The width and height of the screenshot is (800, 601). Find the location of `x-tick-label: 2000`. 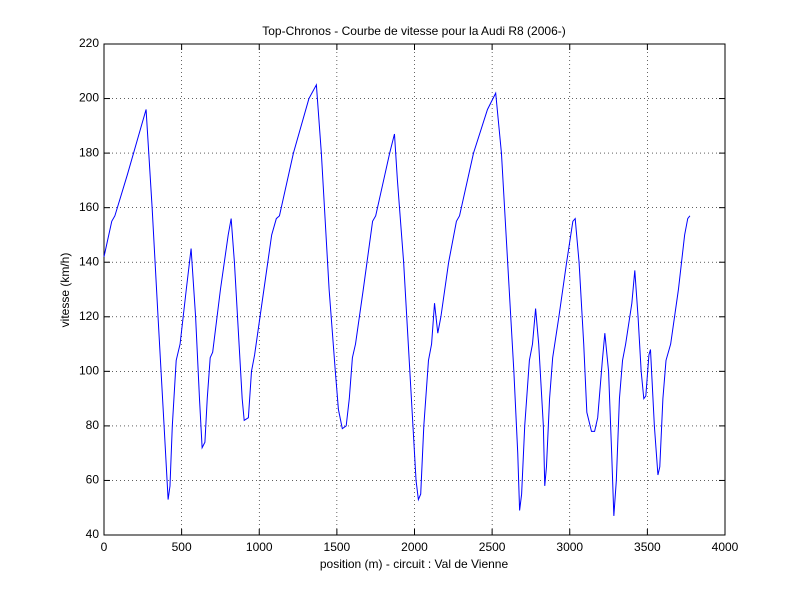

x-tick-label: 2000 is located at coordinates (414, 547).